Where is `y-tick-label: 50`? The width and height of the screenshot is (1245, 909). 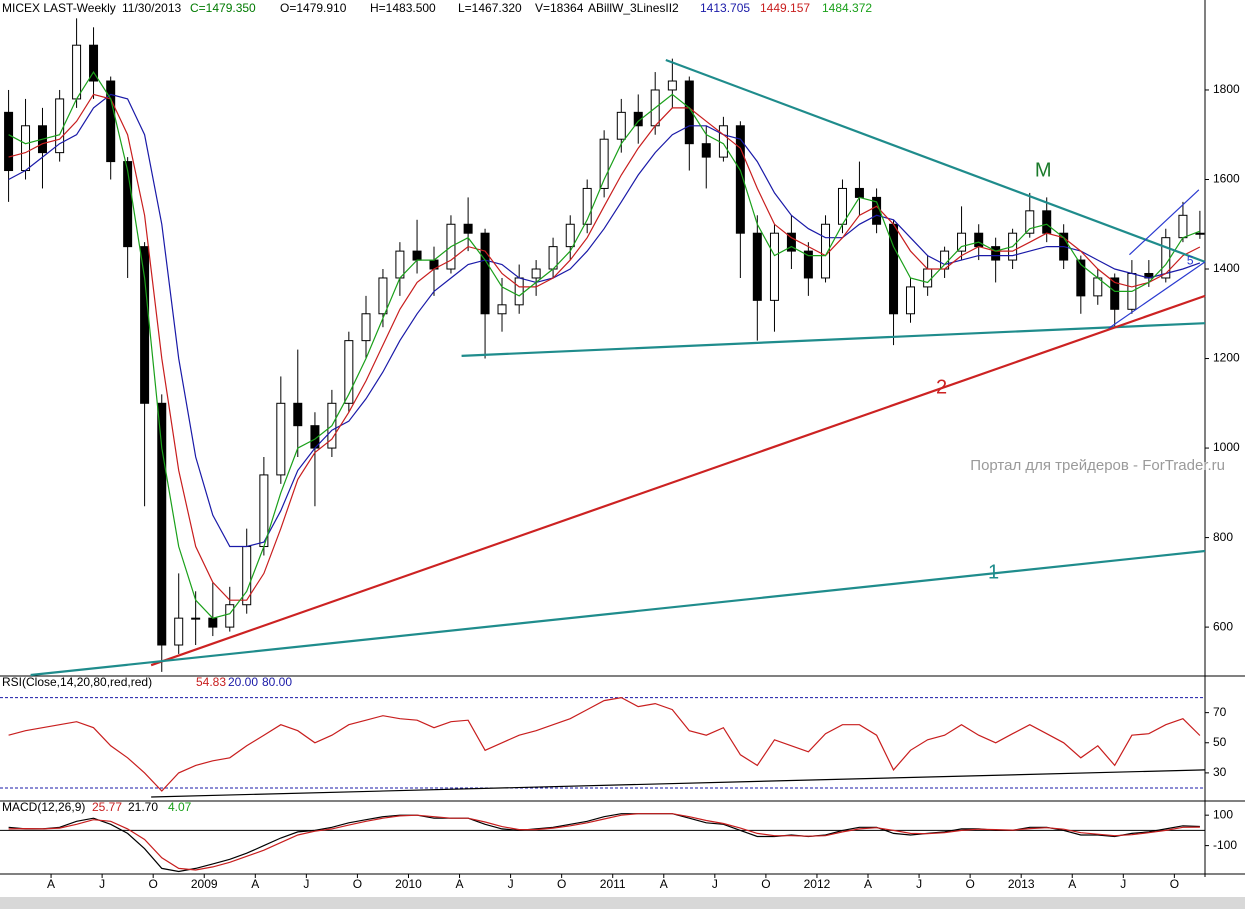
y-tick-label: 50 is located at coordinates (1220, 742).